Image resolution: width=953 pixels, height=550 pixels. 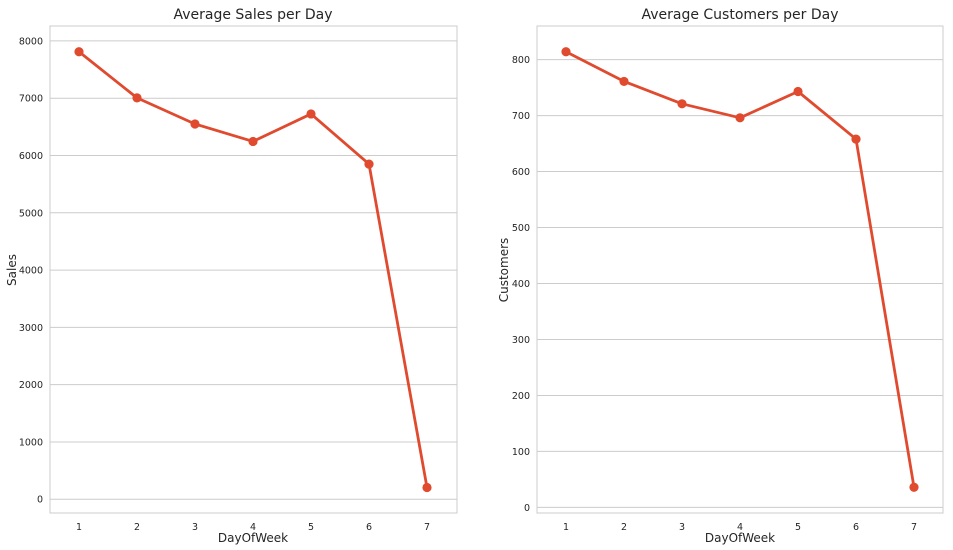 What do you see at coordinates (739, 15) in the screenshot?
I see `chart-title: Average Customers per Day` at bounding box center [739, 15].